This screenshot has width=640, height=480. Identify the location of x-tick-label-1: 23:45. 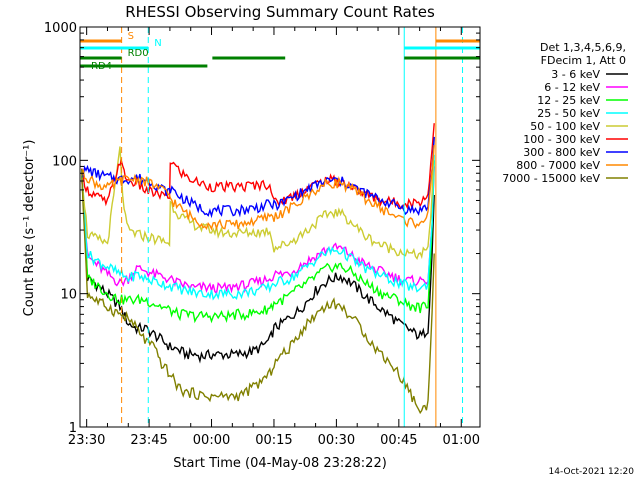
(148, 440).